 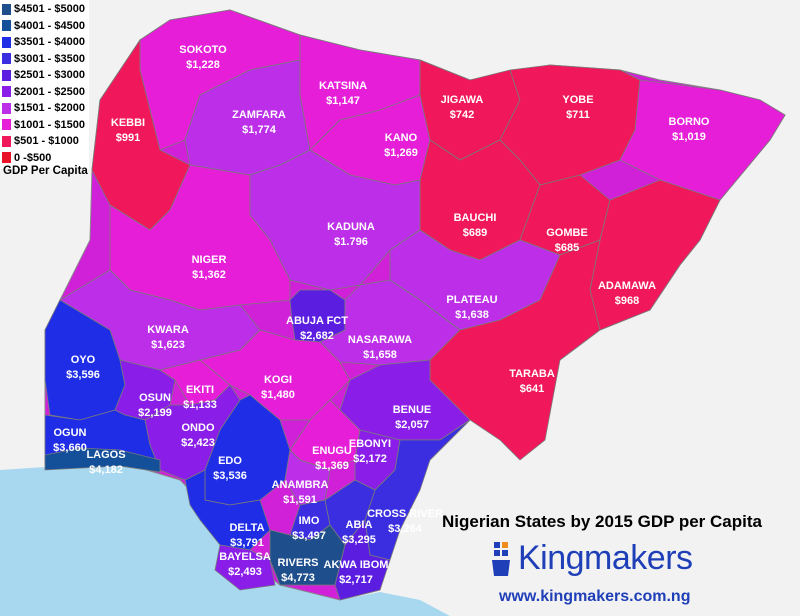 What do you see at coordinates (627, 301) in the screenshot?
I see `state-gdp-adamawa: $968` at bounding box center [627, 301].